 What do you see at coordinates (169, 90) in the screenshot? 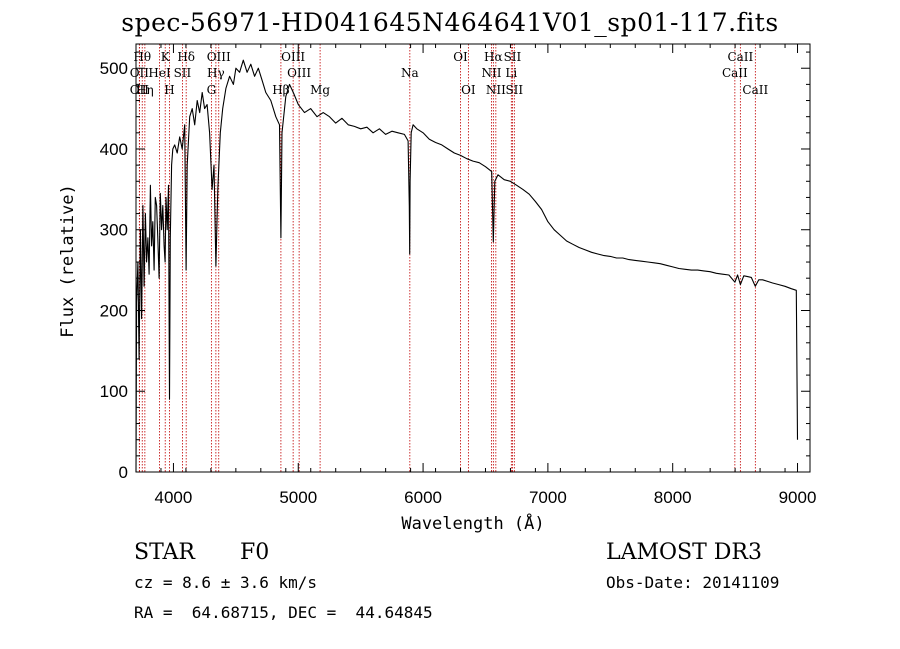
I see `line-label-6: H` at bounding box center [169, 90].